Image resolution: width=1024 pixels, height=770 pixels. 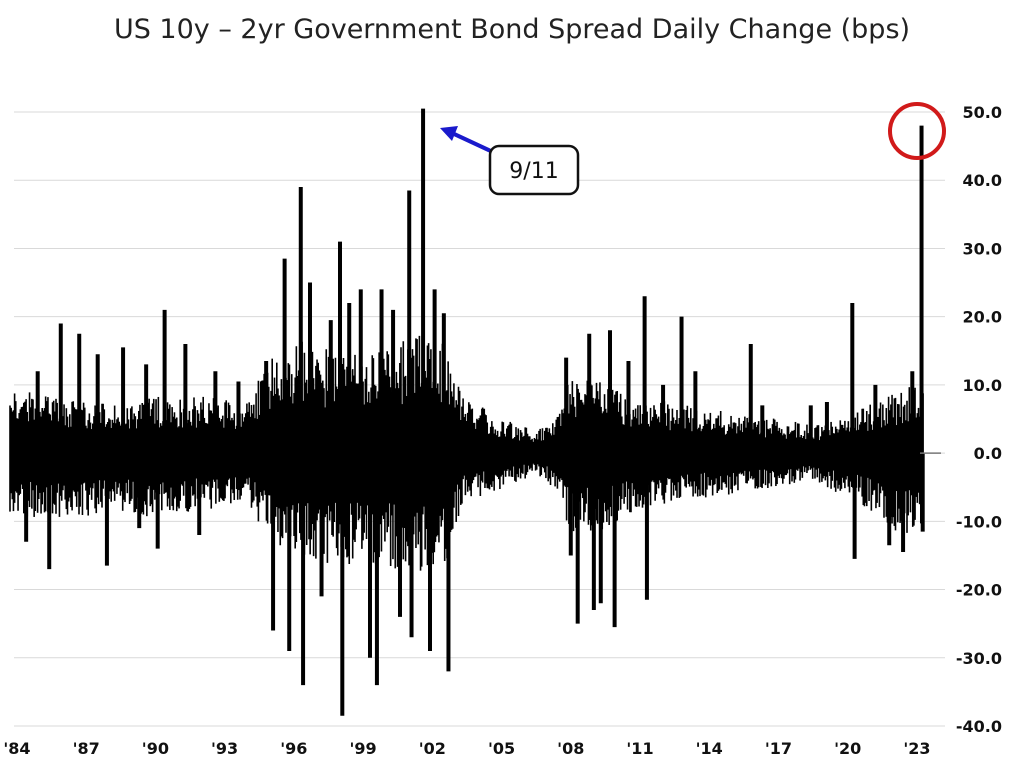 I want to click on y-tick-label: 30.0, so click(x=982, y=248).